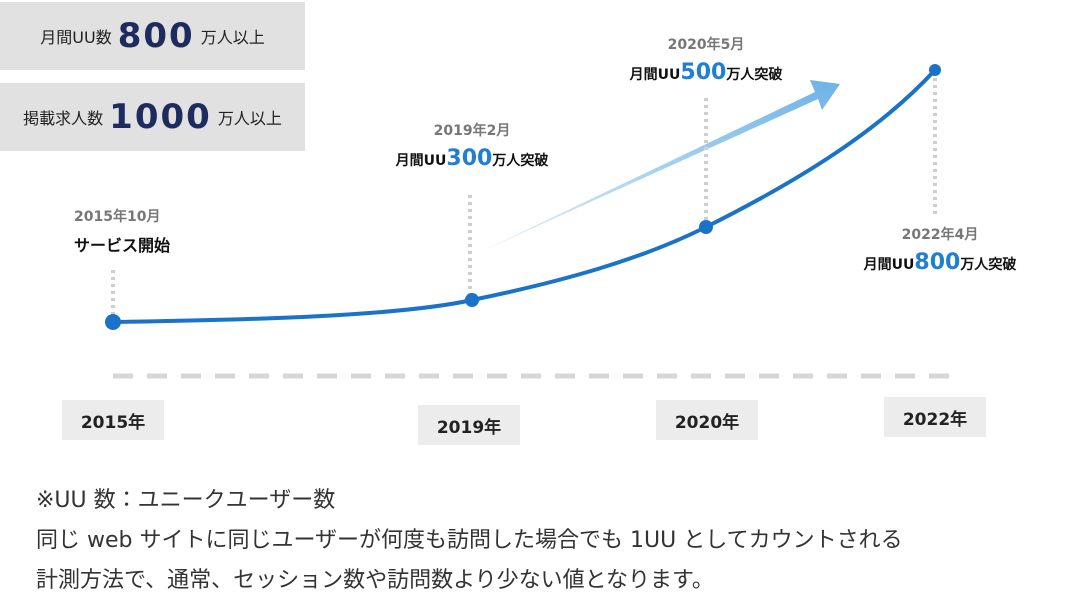 The height and width of the screenshot is (597, 1070). What do you see at coordinates (160, 117) in the screenshot?
I see `stat-value: 1000` at bounding box center [160, 117].